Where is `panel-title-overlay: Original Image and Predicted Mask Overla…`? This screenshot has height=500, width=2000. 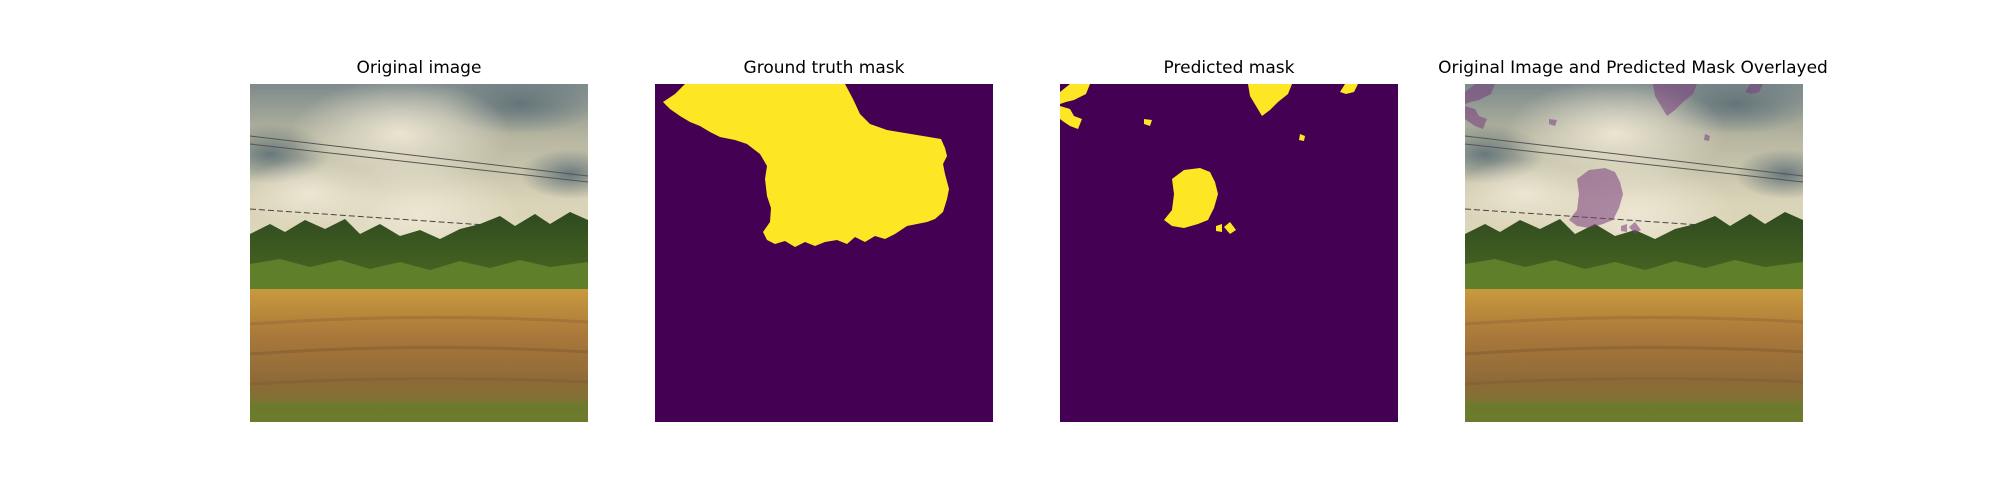
panel-title-overlay: Original Image and Predicted Mask Overla… is located at coordinates (1633, 68).